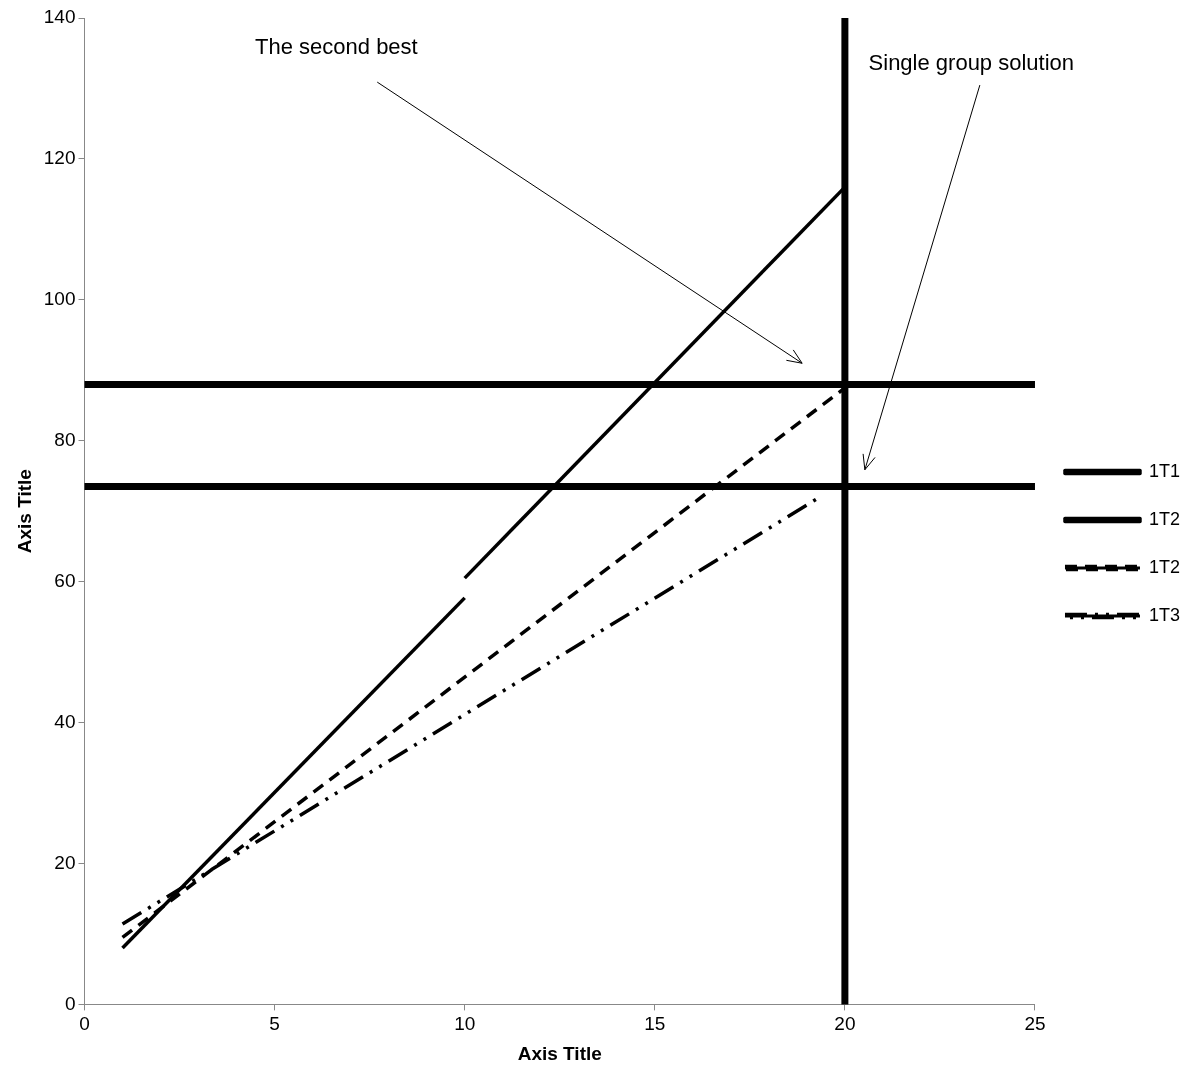 The image size is (1200, 1080). Describe the element at coordinates (65, 580) in the screenshot. I see `y-tick-label: 60` at that location.